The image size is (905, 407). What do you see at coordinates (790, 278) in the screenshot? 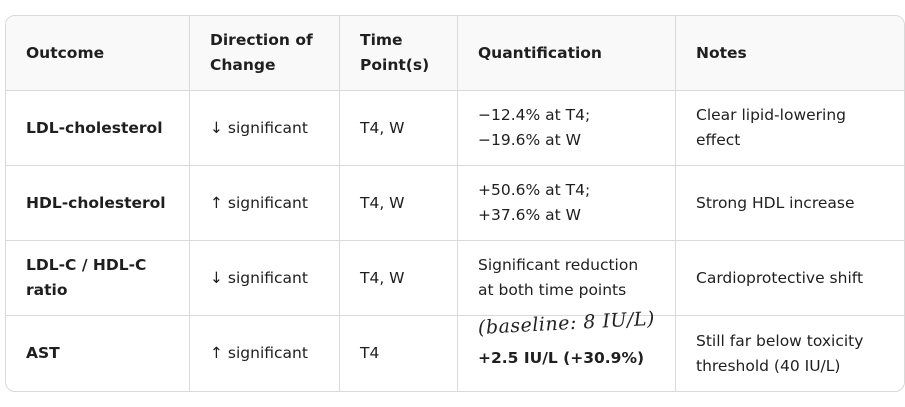
I see `table-cell: Cardioprotective shift` at bounding box center [790, 278].